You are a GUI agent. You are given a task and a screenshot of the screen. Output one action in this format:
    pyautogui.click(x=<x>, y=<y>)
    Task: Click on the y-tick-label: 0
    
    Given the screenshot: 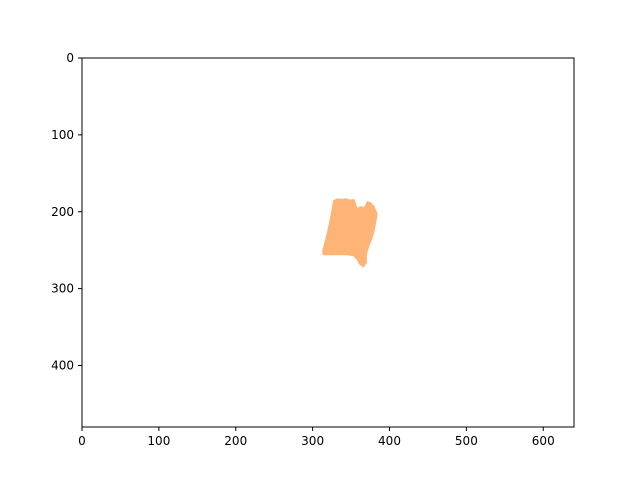 What is the action you would take?
    pyautogui.click(x=70, y=58)
    